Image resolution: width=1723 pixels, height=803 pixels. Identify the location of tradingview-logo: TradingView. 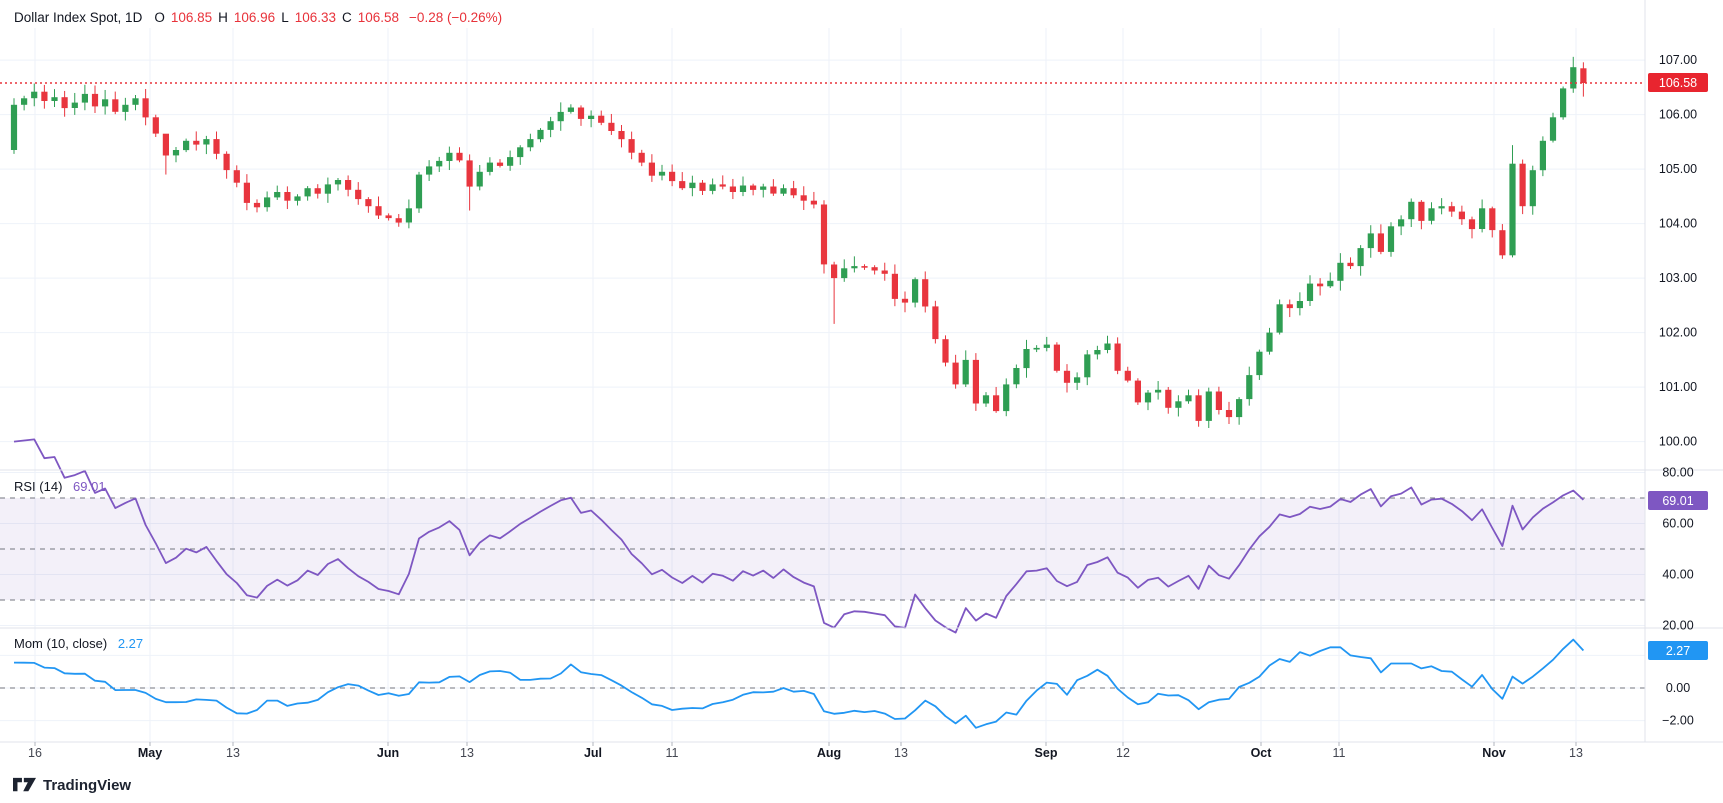
(72, 785).